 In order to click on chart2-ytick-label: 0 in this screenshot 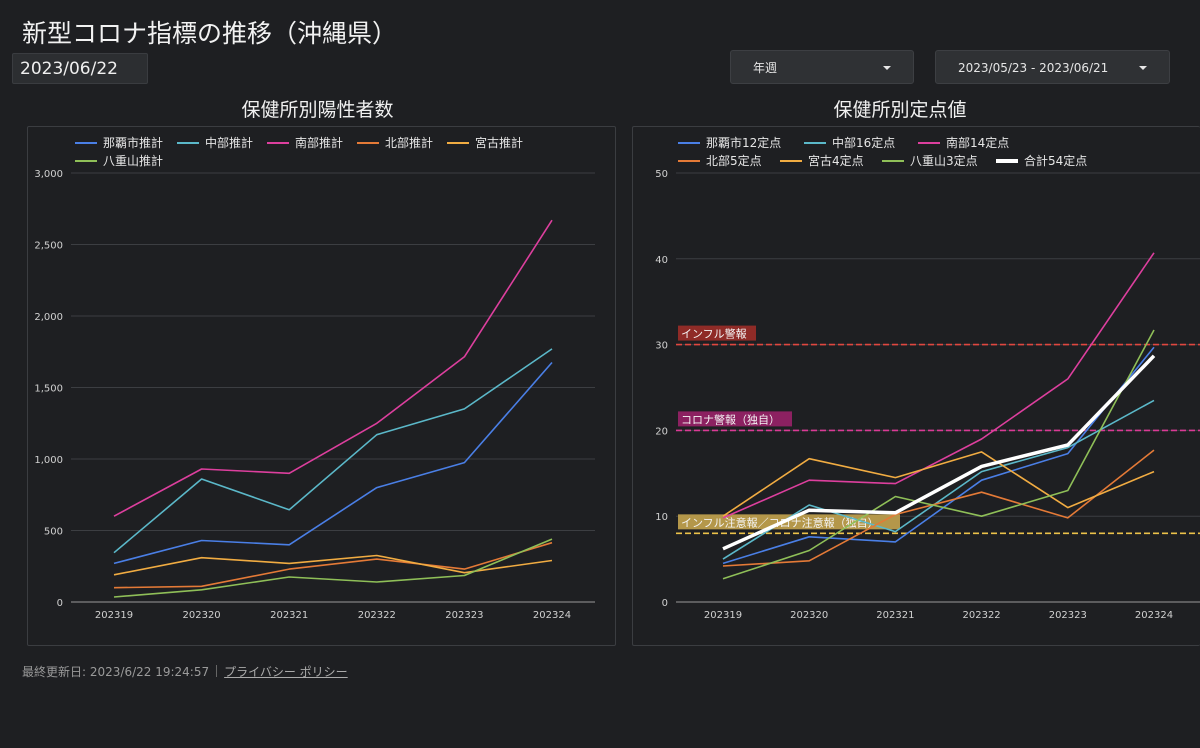, I will do `click(665, 603)`.